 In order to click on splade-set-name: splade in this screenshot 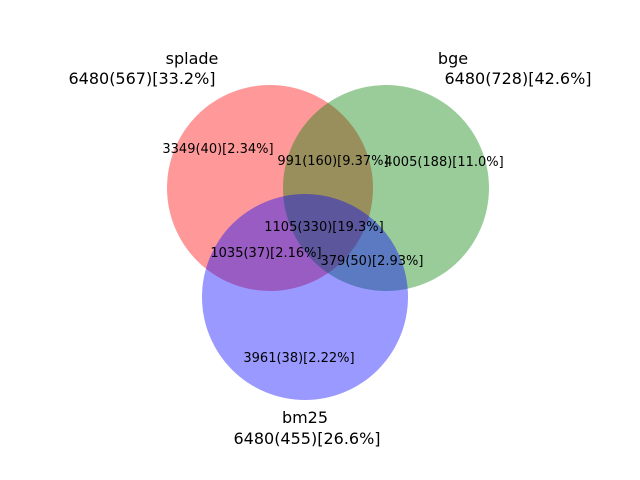, I will do `click(192, 58)`.